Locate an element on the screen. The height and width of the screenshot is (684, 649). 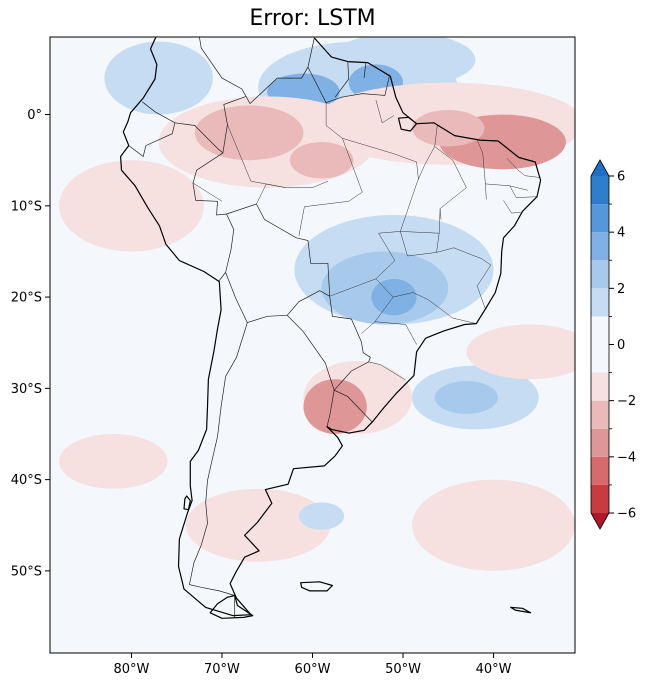
y-tick-label: 20°S is located at coordinates (26, 298).